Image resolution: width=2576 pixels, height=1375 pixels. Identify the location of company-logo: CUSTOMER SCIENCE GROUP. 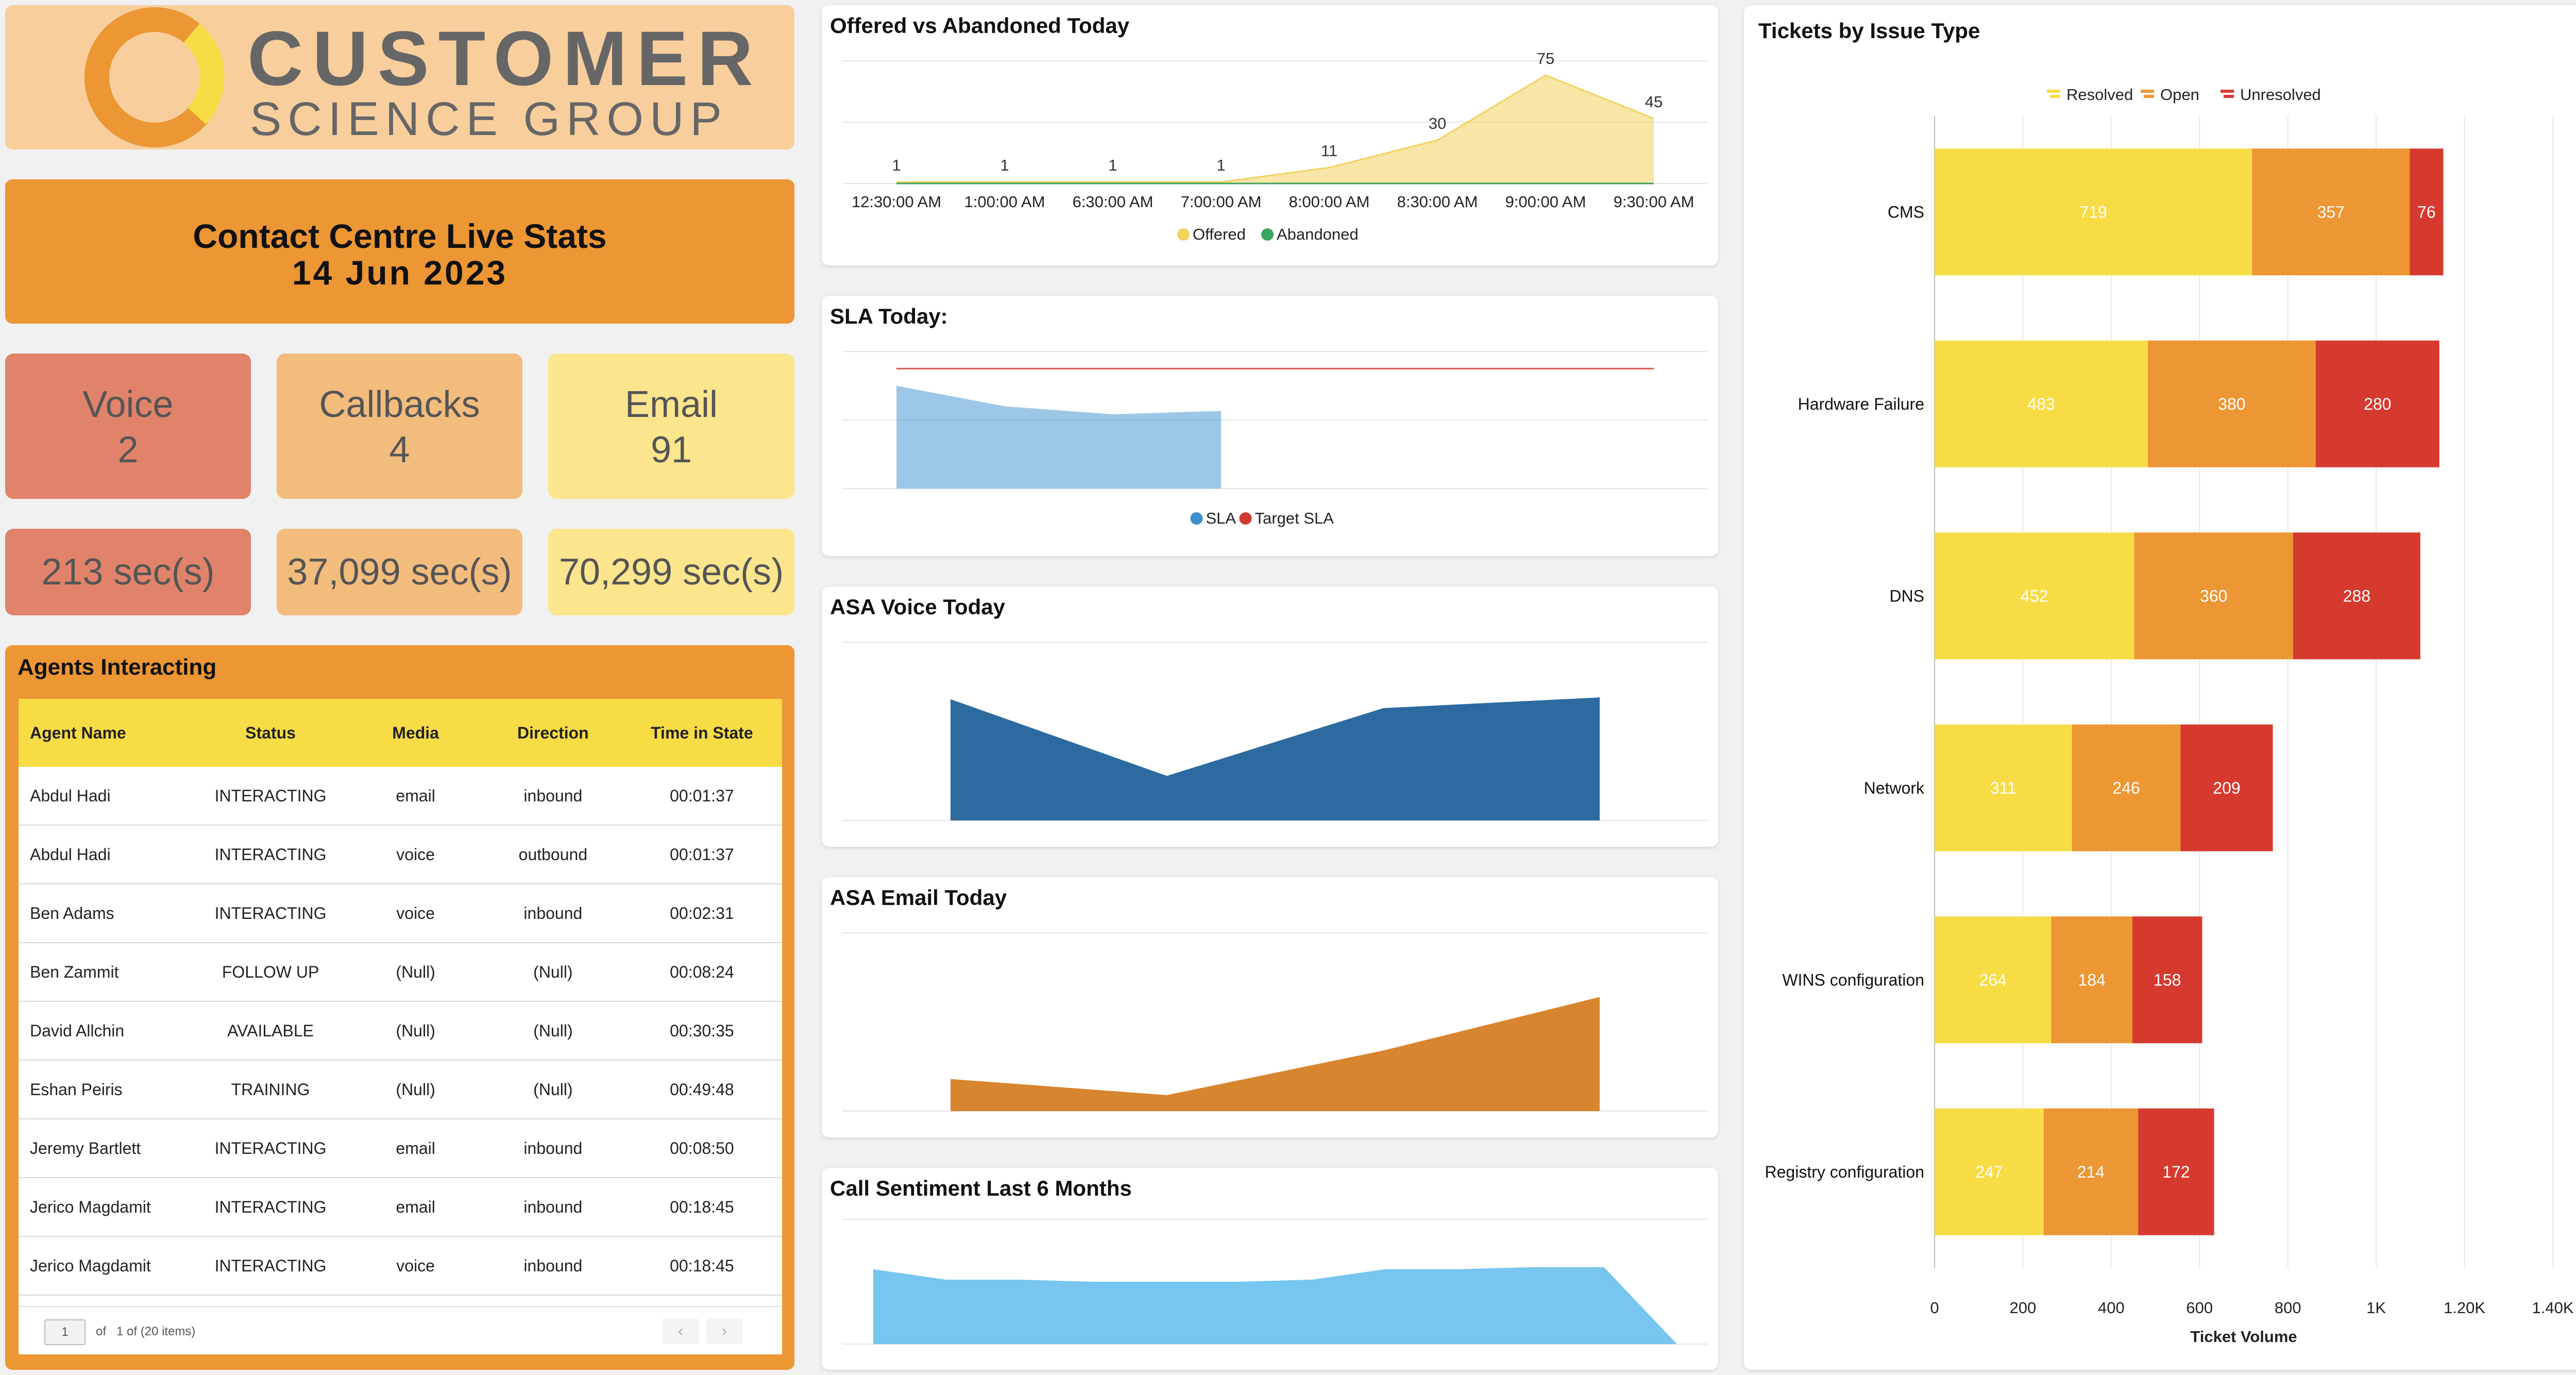
(399, 77).